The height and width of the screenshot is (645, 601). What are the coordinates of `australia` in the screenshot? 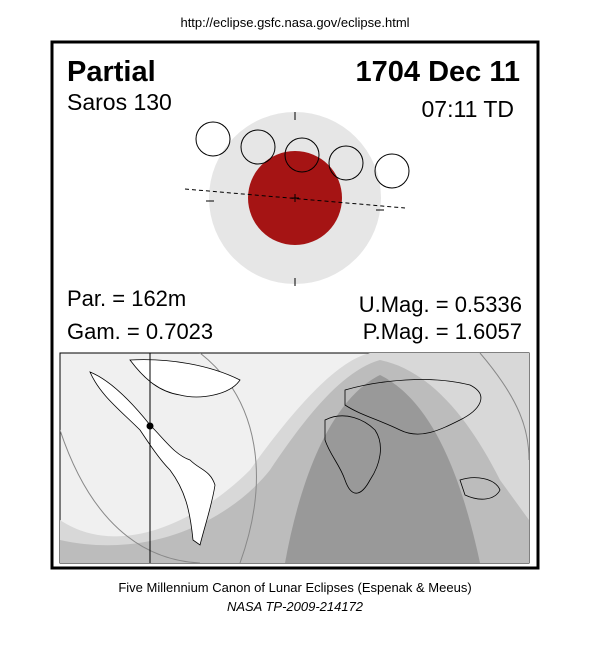 It's located at (480, 488).